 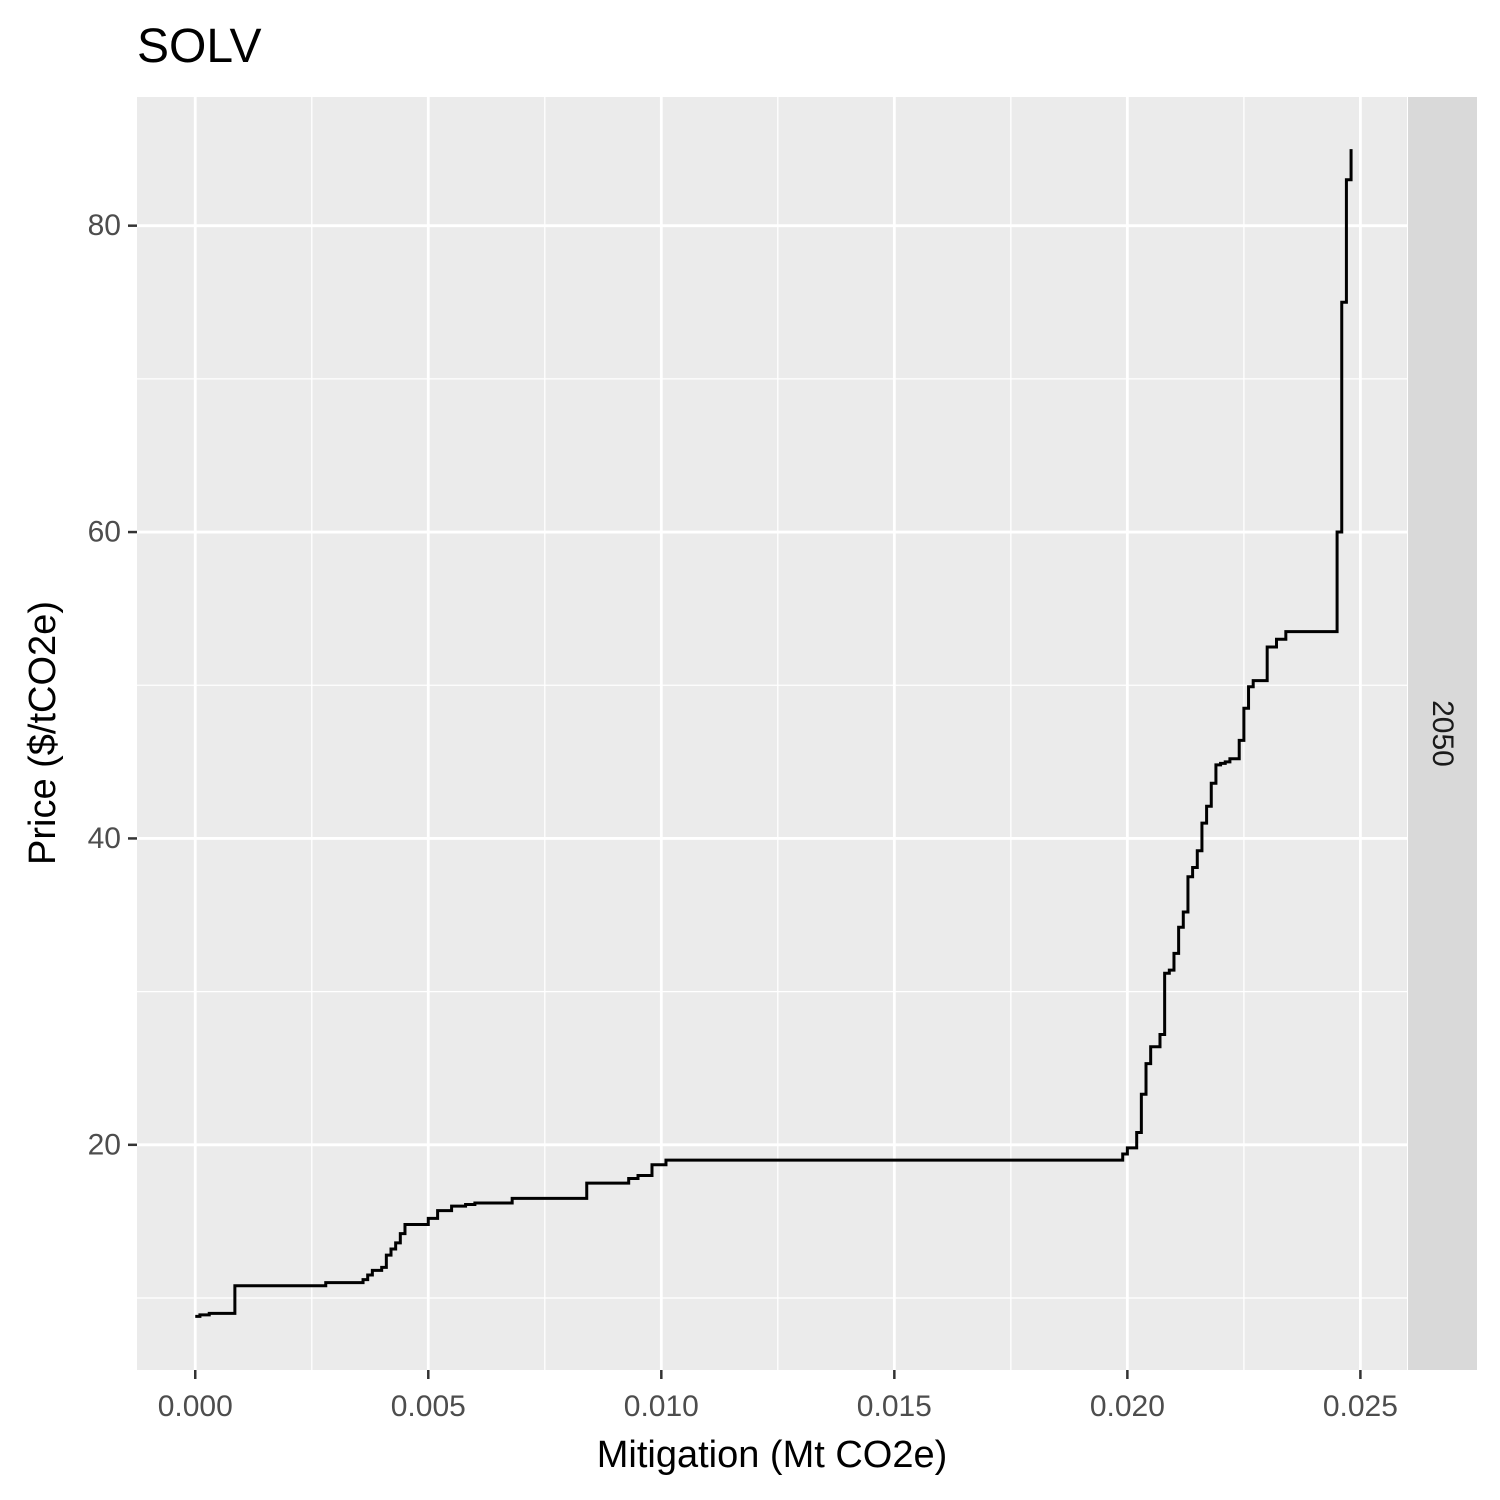 What do you see at coordinates (1127, 1406) in the screenshot?
I see `x-tick-label: 0.020` at bounding box center [1127, 1406].